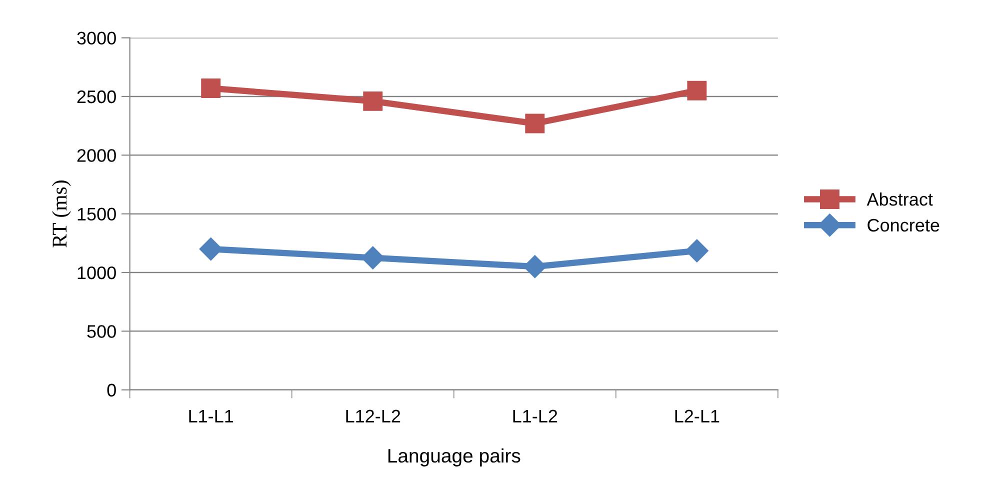  What do you see at coordinates (111, 390) in the screenshot?
I see `y-tick-label: 0` at bounding box center [111, 390].